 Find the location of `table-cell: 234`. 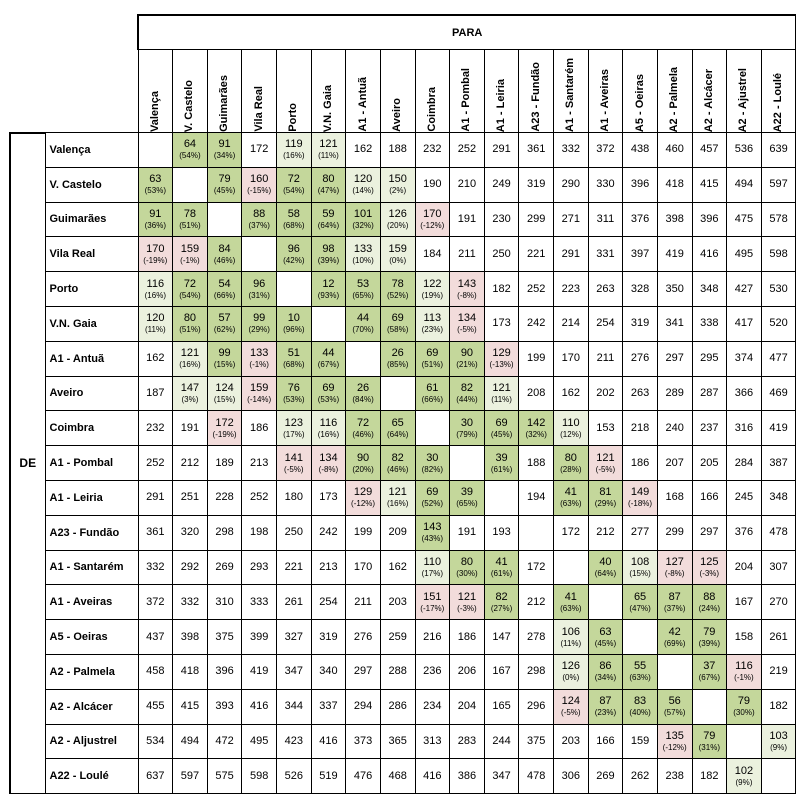

table-cell: 234 is located at coordinates (432, 706).